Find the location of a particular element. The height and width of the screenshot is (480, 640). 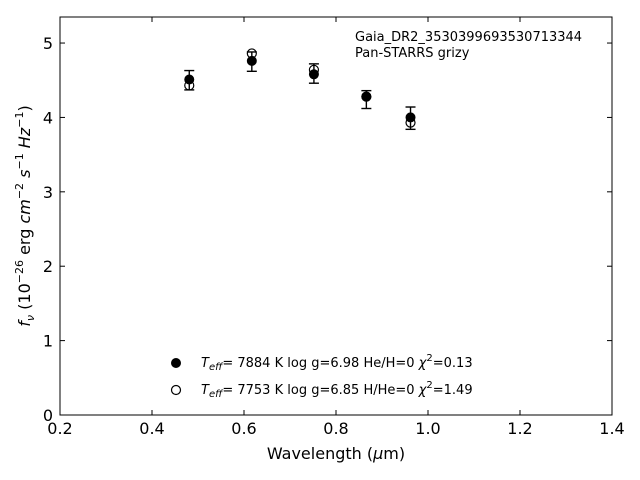

legend-marker-open is located at coordinates (176, 390).